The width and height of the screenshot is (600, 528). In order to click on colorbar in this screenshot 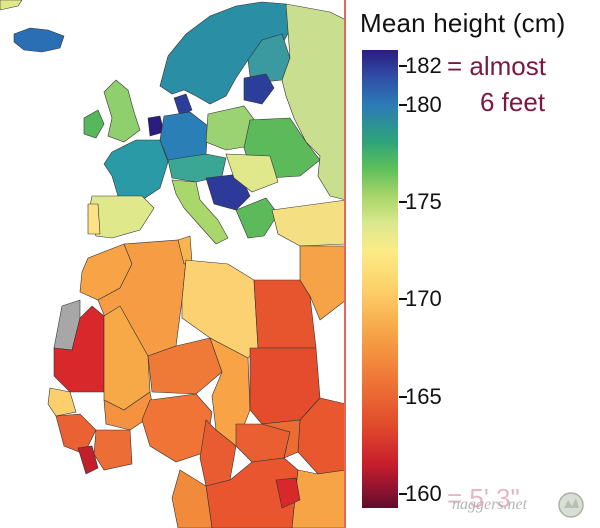, I will do `click(380, 279)`.